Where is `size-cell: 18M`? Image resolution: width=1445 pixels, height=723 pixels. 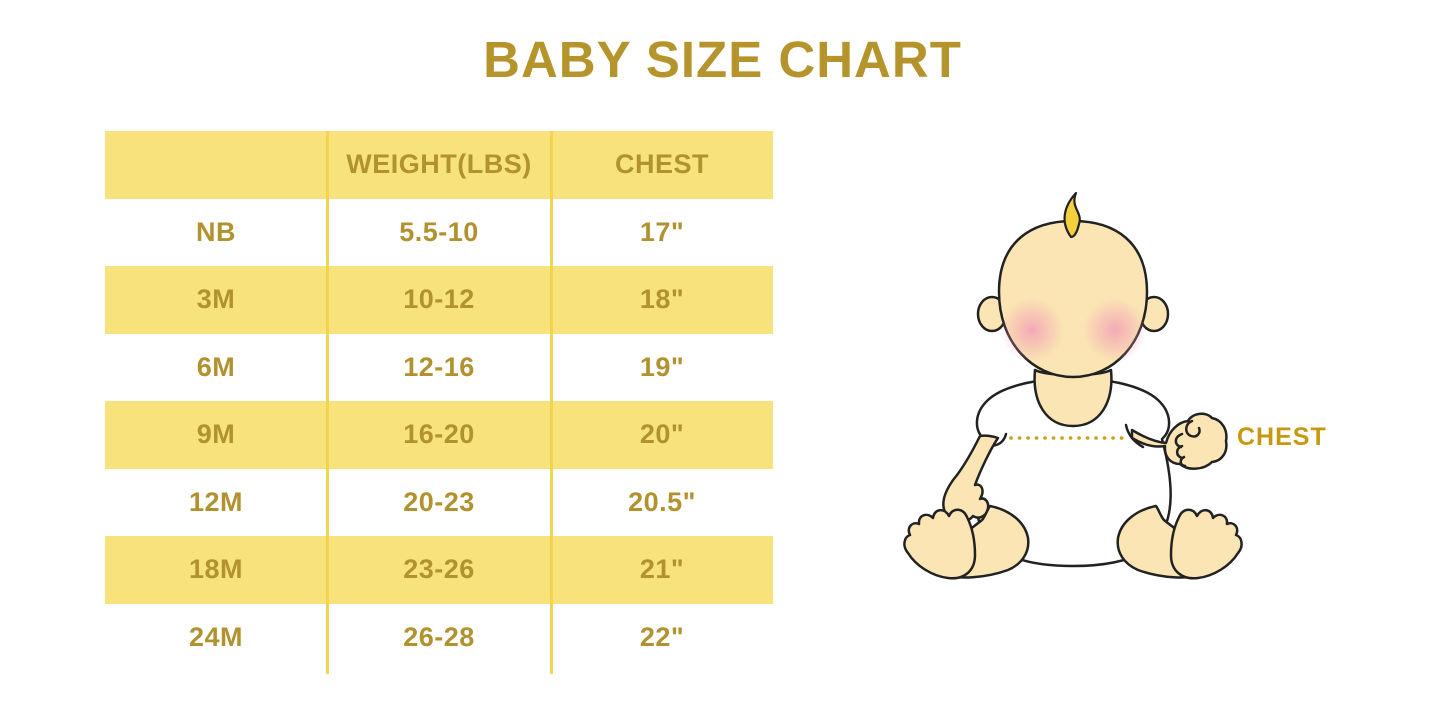
size-cell: 18M is located at coordinates (216, 569).